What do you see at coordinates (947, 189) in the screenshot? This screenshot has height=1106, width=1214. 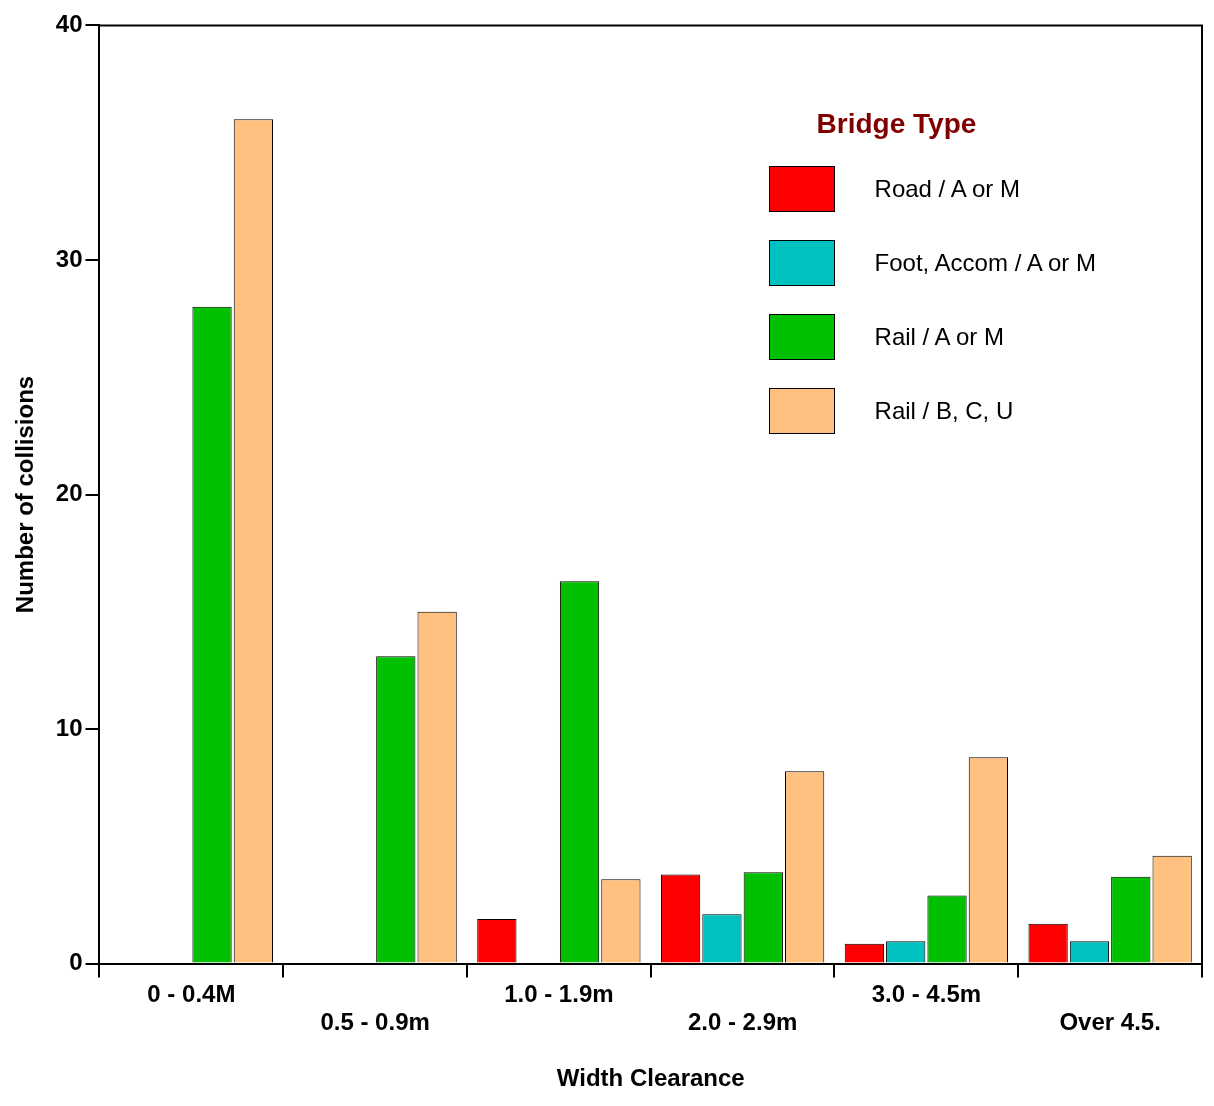 I see `legend-label: Road / A or M` at bounding box center [947, 189].